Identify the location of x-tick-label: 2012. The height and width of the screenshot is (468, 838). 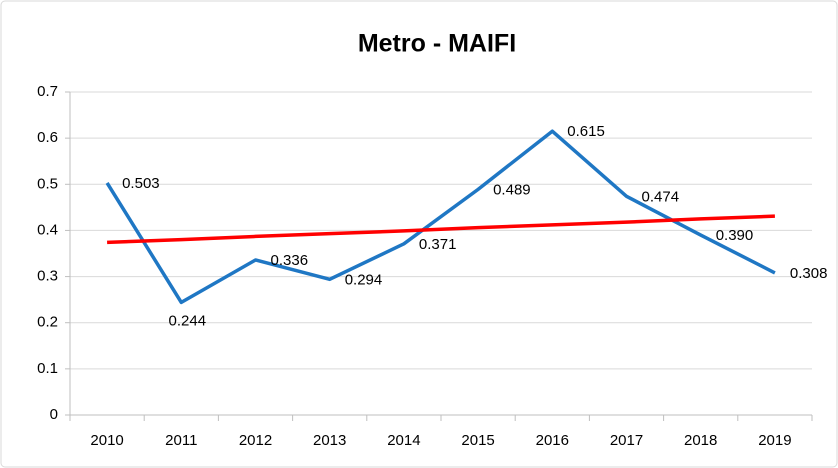
(255, 440).